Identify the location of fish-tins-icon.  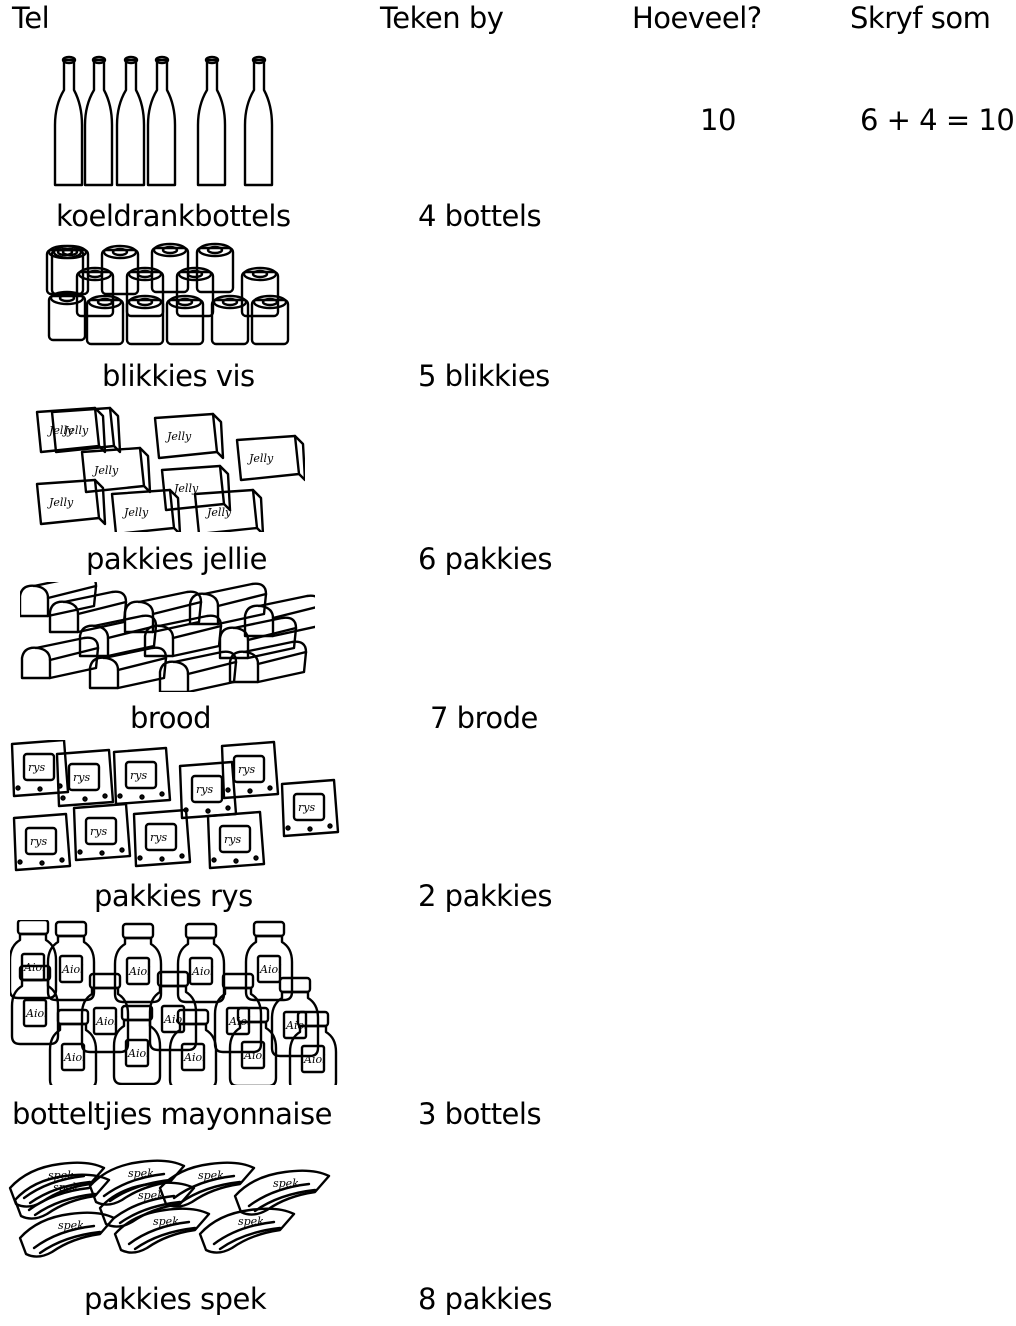
(170, 297).